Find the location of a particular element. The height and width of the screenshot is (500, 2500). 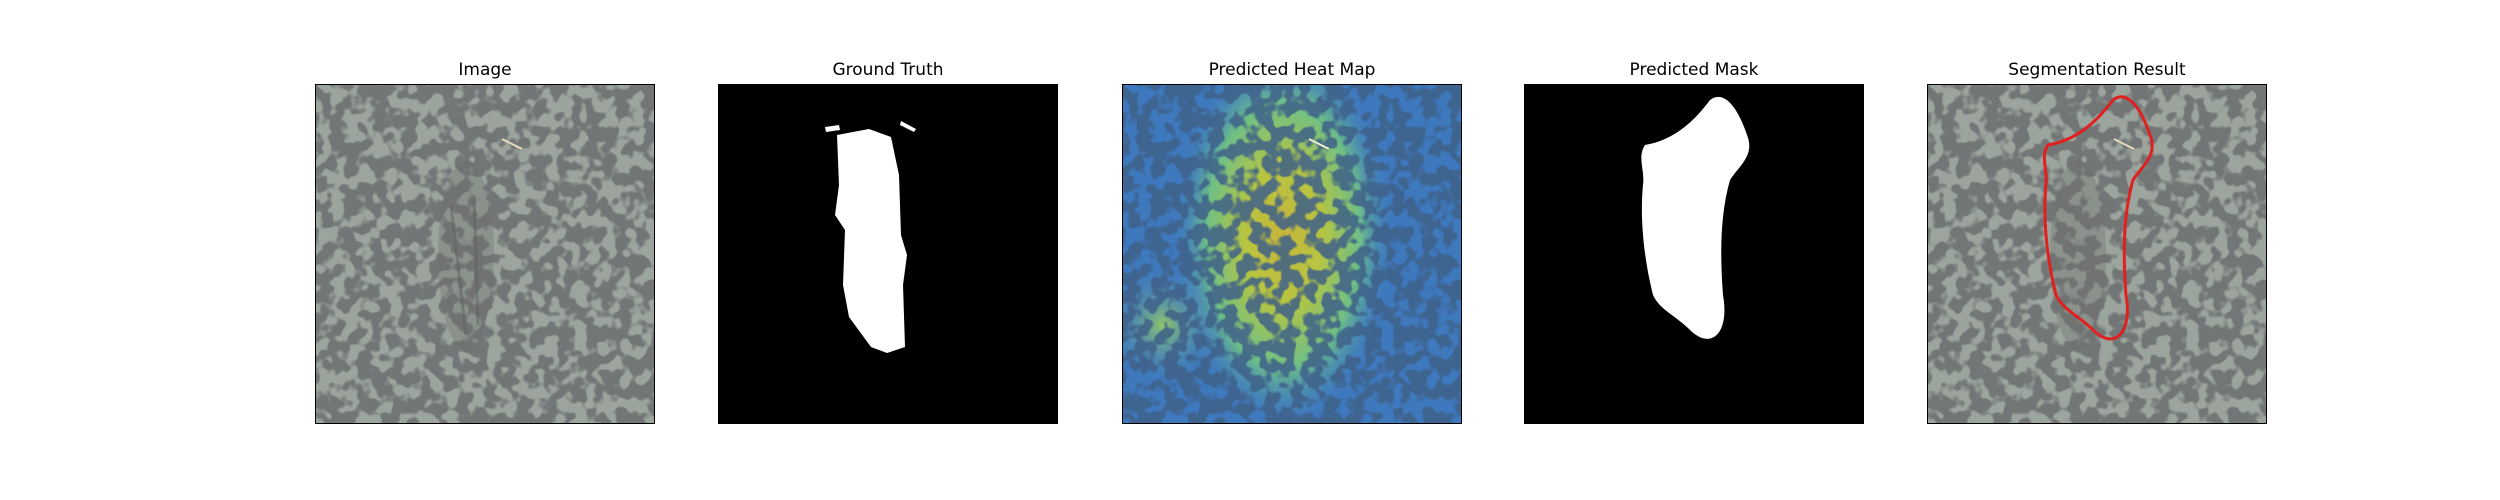

panel-title: Predicted Mask is located at coordinates (1694, 70).